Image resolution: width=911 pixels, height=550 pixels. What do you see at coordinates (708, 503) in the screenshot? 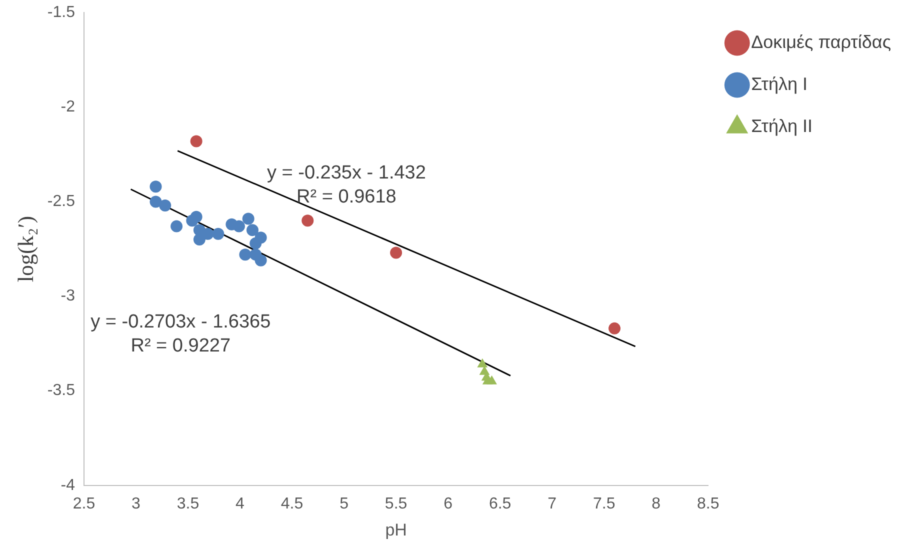
I see `x-tick-label: 8.5` at bounding box center [708, 503].